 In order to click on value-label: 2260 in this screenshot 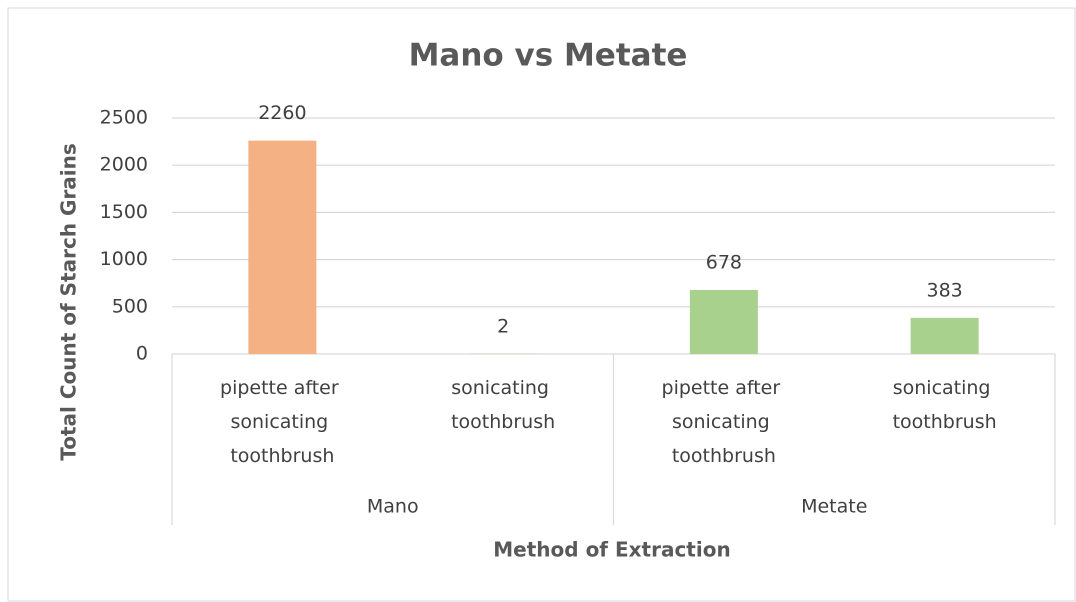, I will do `click(282, 113)`.